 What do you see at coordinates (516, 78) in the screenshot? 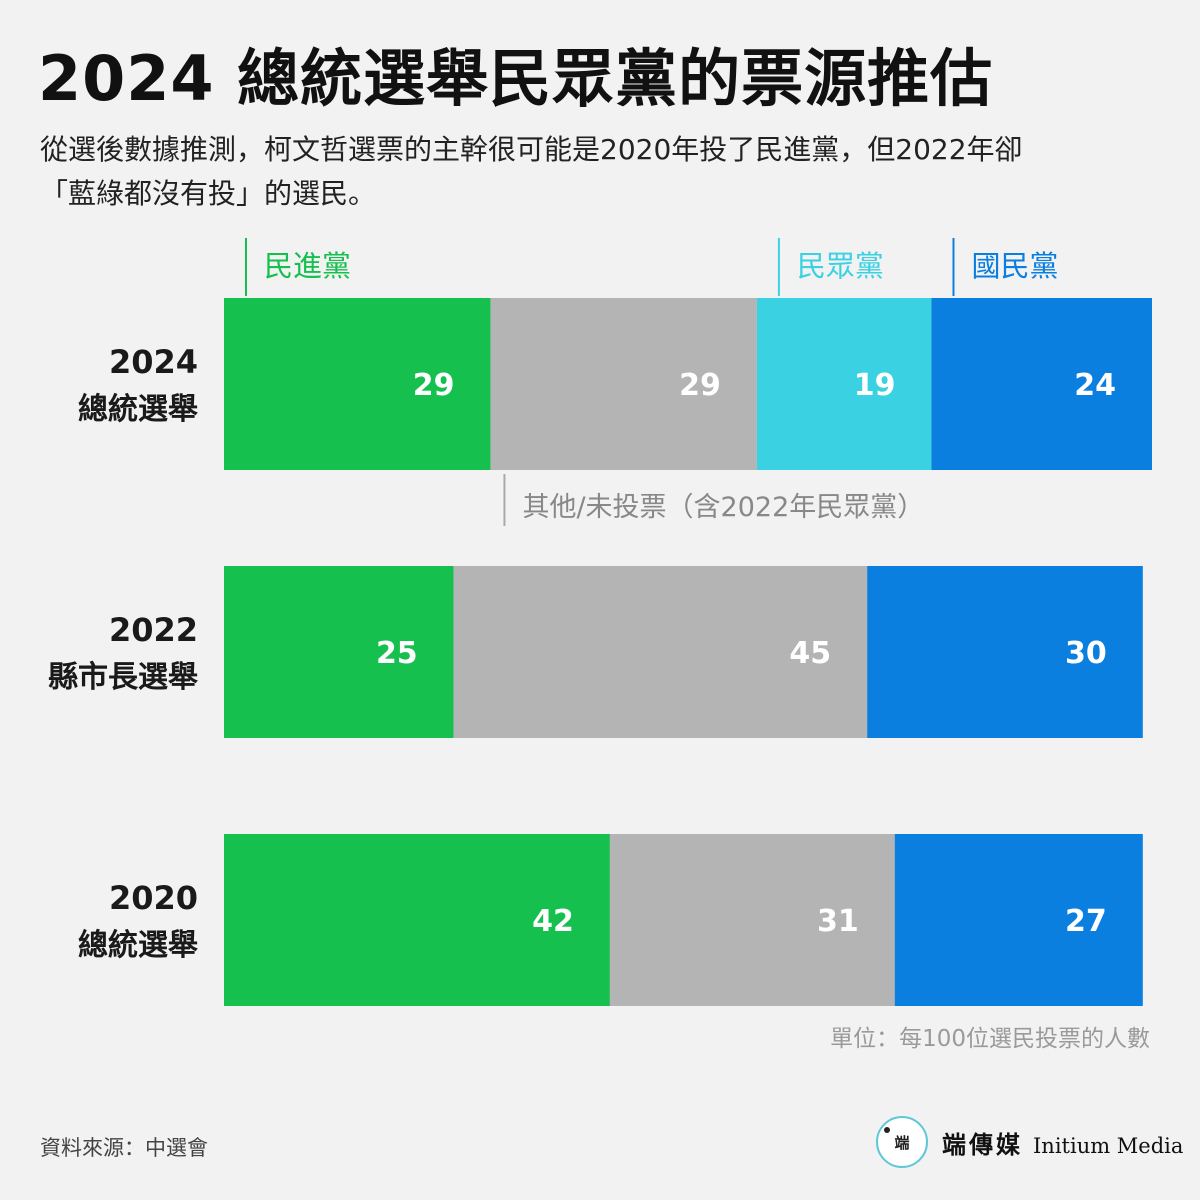
I see `chart-title: 2024 總統選舉民眾黨的票源推估` at bounding box center [516, 78].